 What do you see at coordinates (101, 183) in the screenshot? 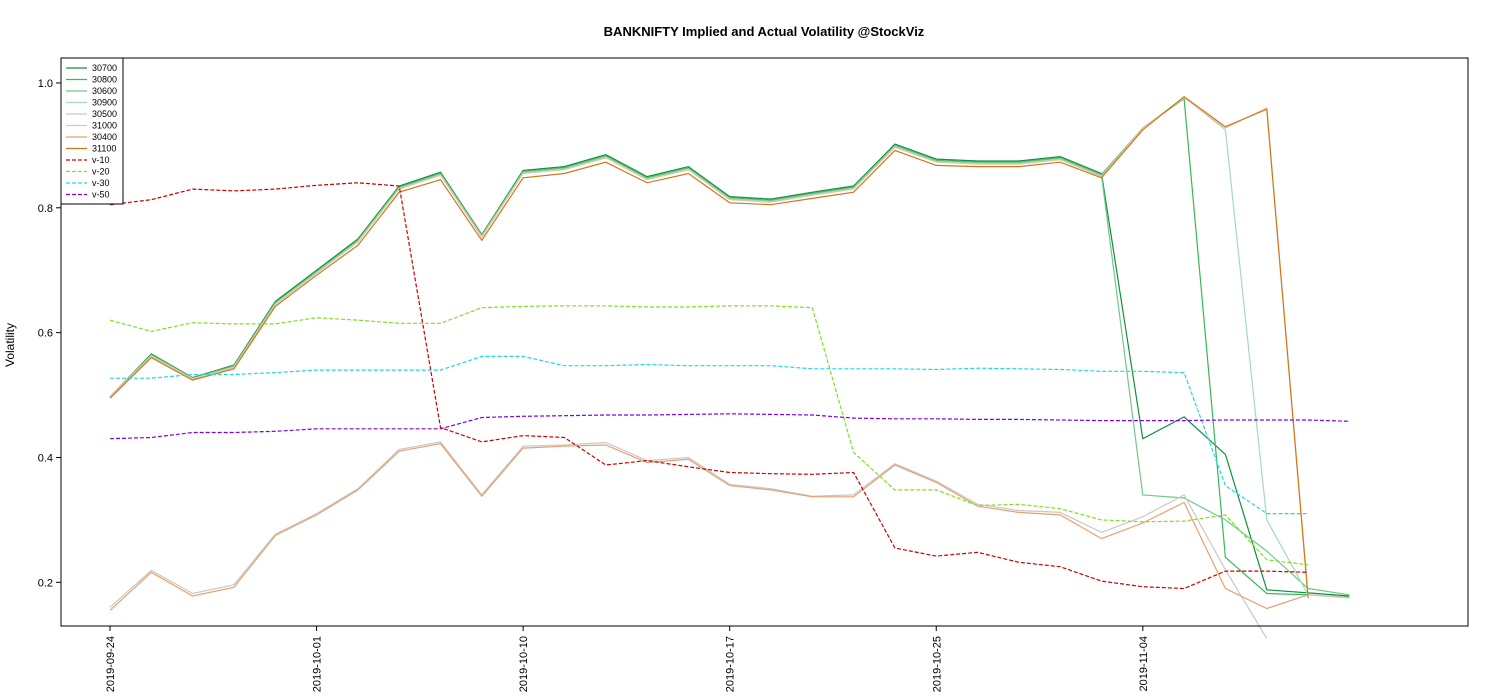
I see `legend-label-v-30: v-30` at bounding box center [101, 183].